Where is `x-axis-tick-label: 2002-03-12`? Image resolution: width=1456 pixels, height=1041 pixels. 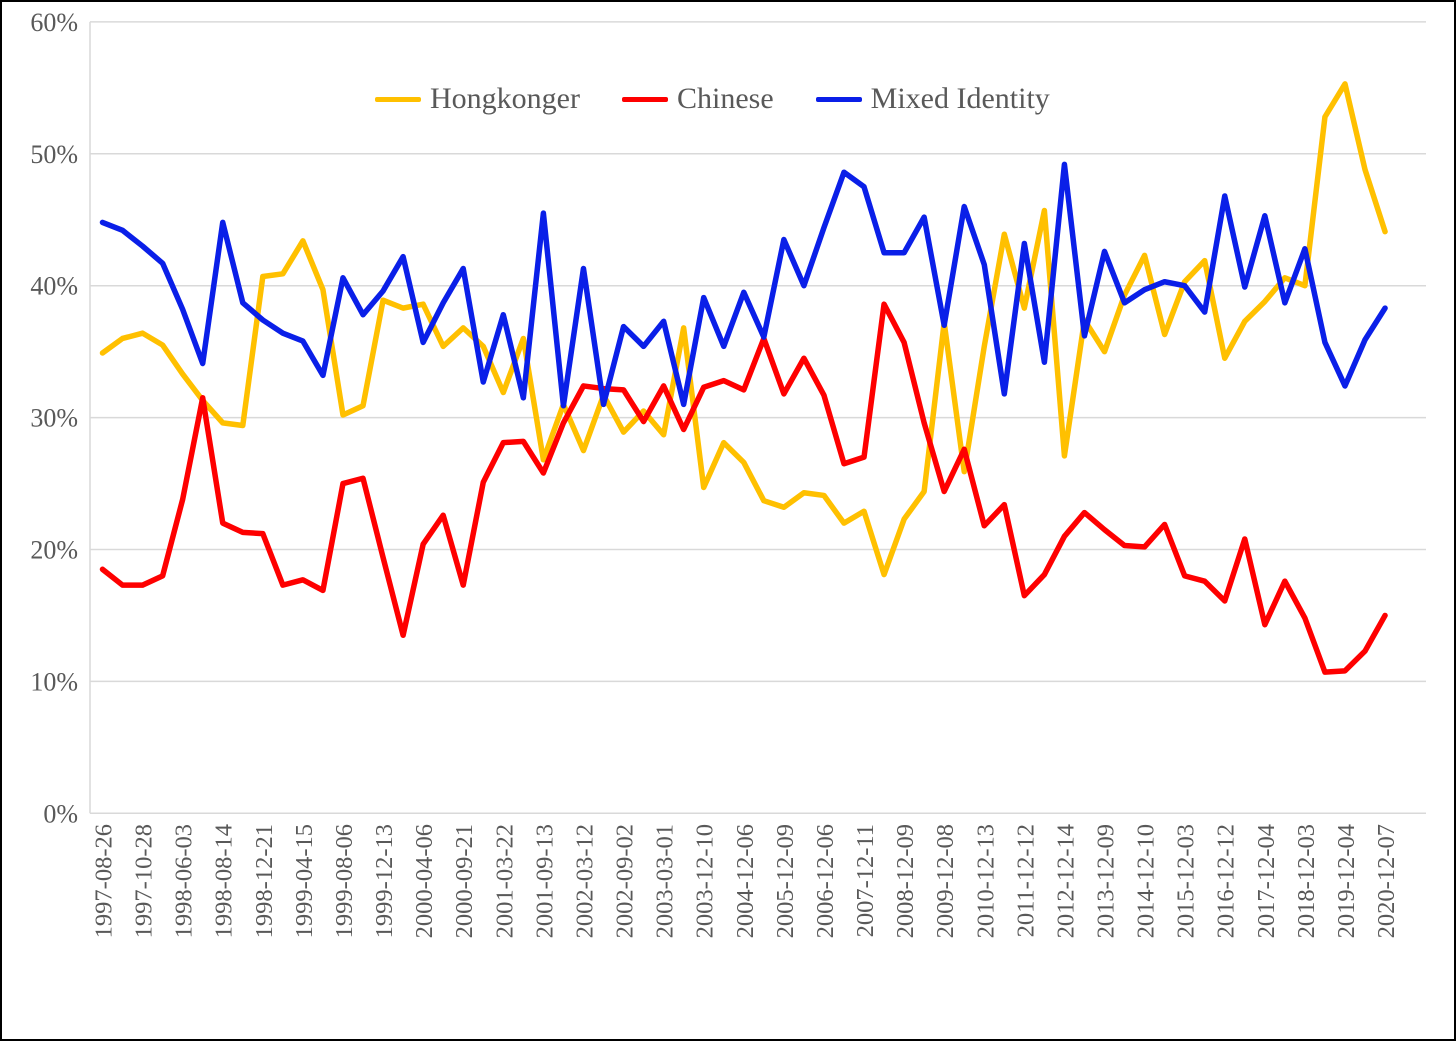 x-axis-tick-label: 2002-03-12 is located at coordinates (584, 881).